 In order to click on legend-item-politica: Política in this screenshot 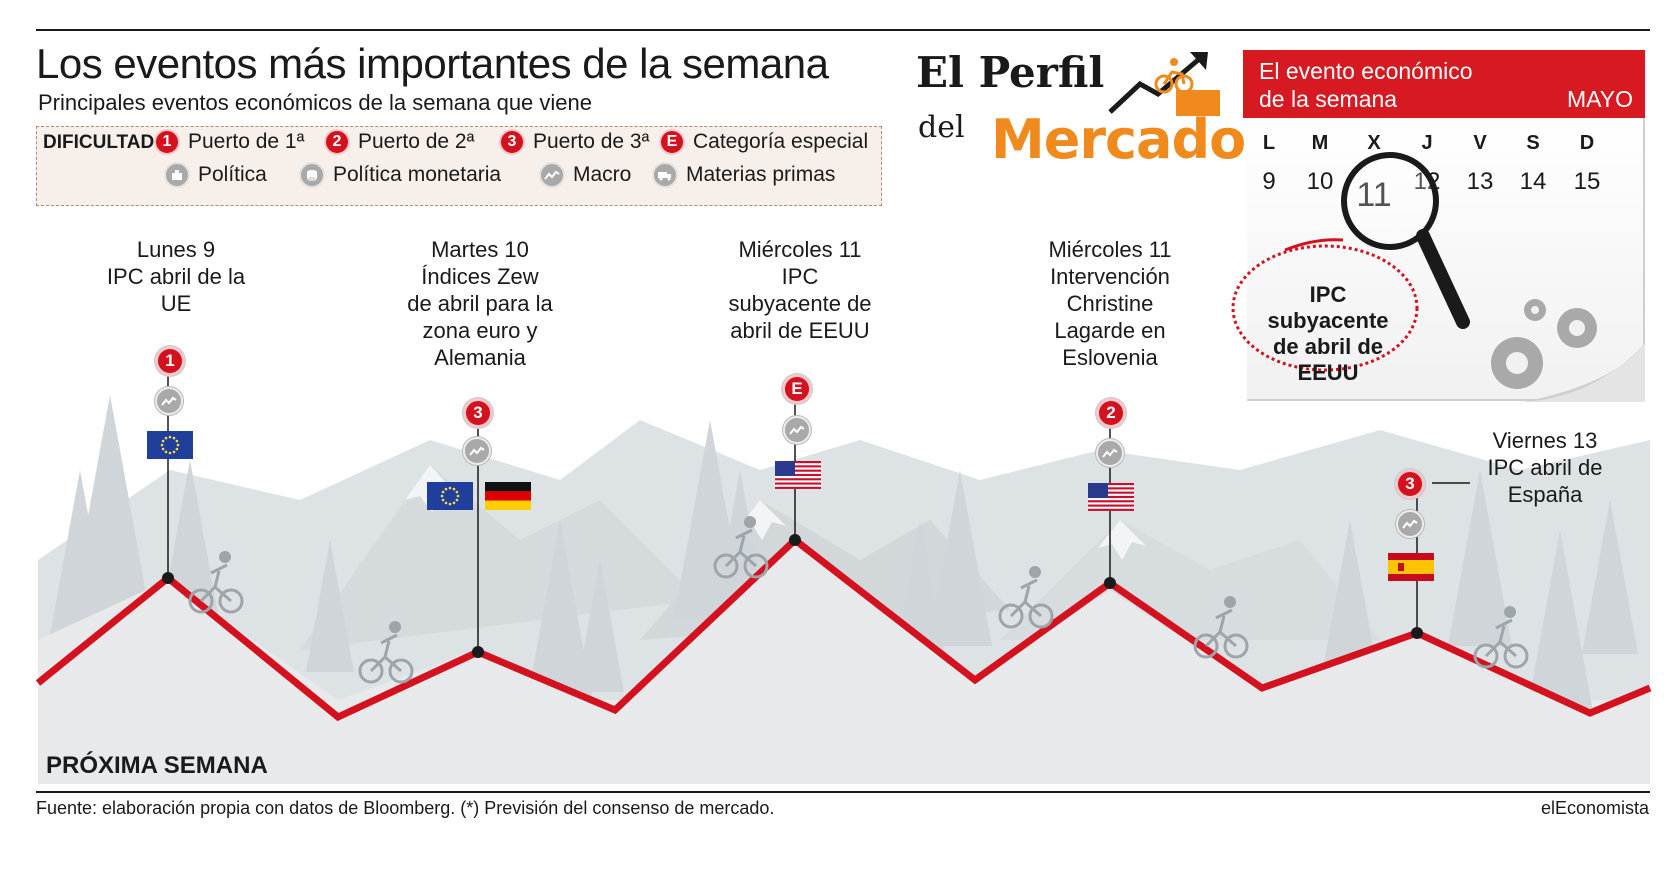, I will do `click(215, 175)`.